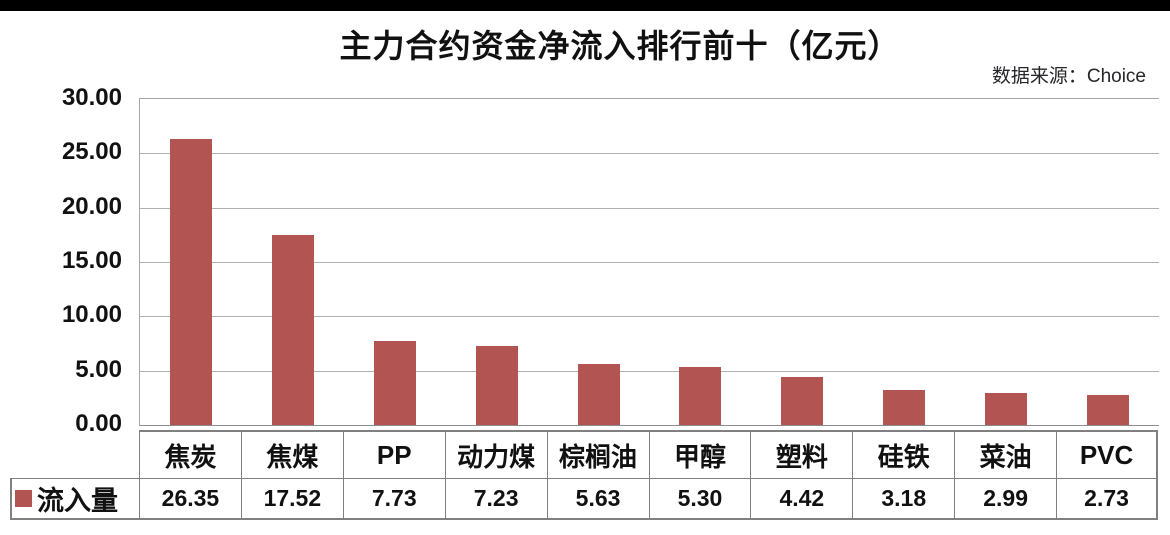 The image size is (1170, 535). Describe the element at coordinates (393, 454) in the screenshot. I see `category-cell: PP` at that location.